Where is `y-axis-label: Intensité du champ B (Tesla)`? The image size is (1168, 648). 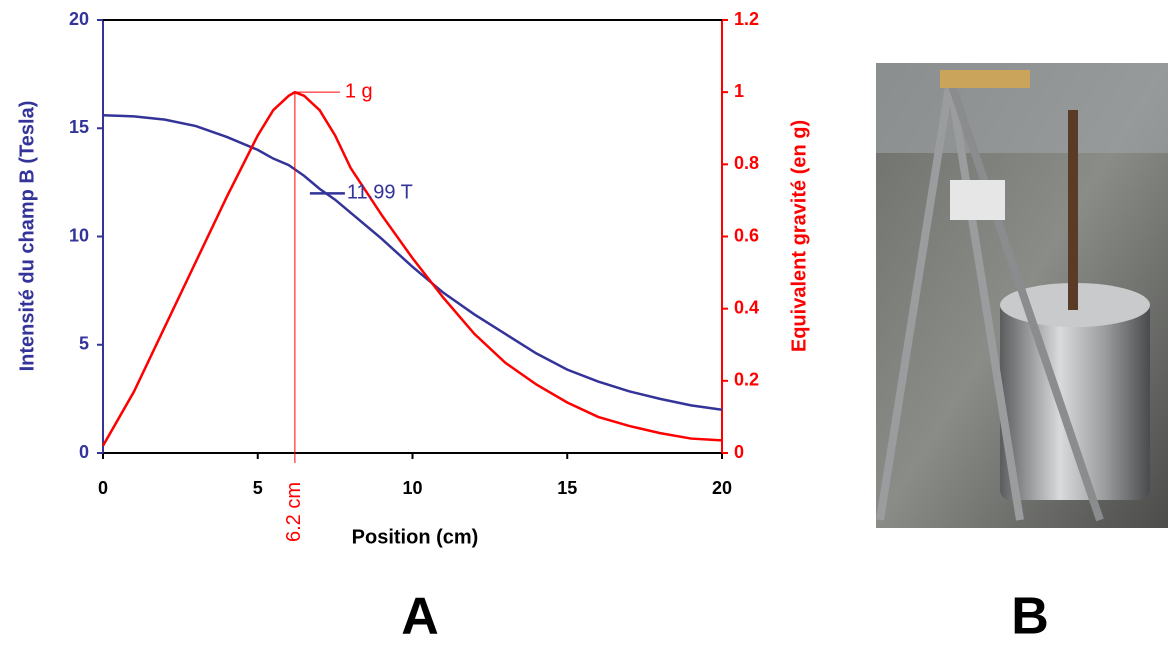
y-axis-label: Intensité du champ B (Tesla) is located at coordinates (27, 236).